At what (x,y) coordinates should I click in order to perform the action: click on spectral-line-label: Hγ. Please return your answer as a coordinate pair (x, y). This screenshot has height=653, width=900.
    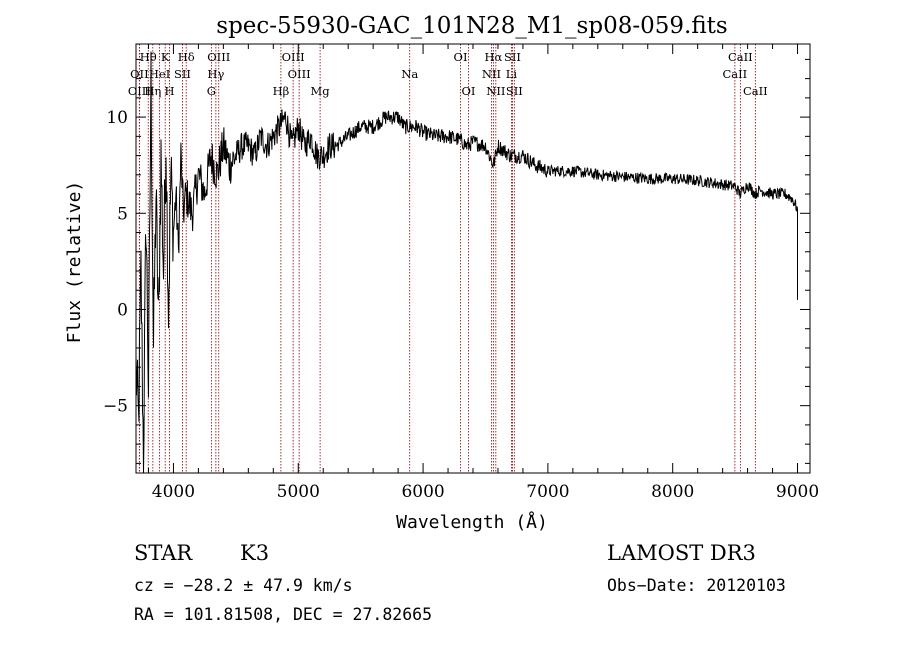
    Looking at the image, I should click on (215, 74).